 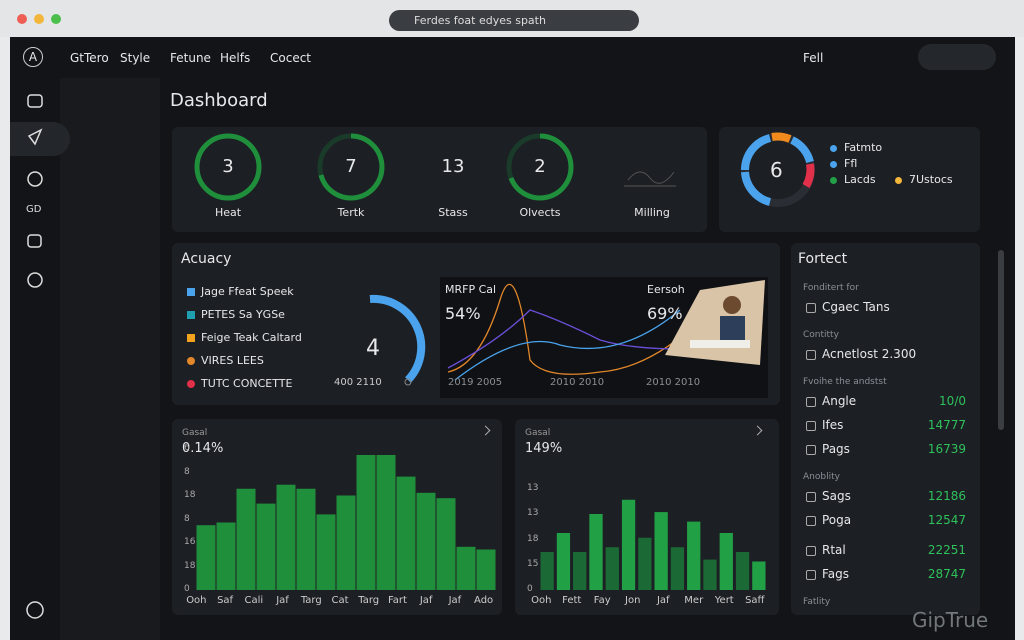 I want to click on row-label: Rtal, so click(x=834, y=550).